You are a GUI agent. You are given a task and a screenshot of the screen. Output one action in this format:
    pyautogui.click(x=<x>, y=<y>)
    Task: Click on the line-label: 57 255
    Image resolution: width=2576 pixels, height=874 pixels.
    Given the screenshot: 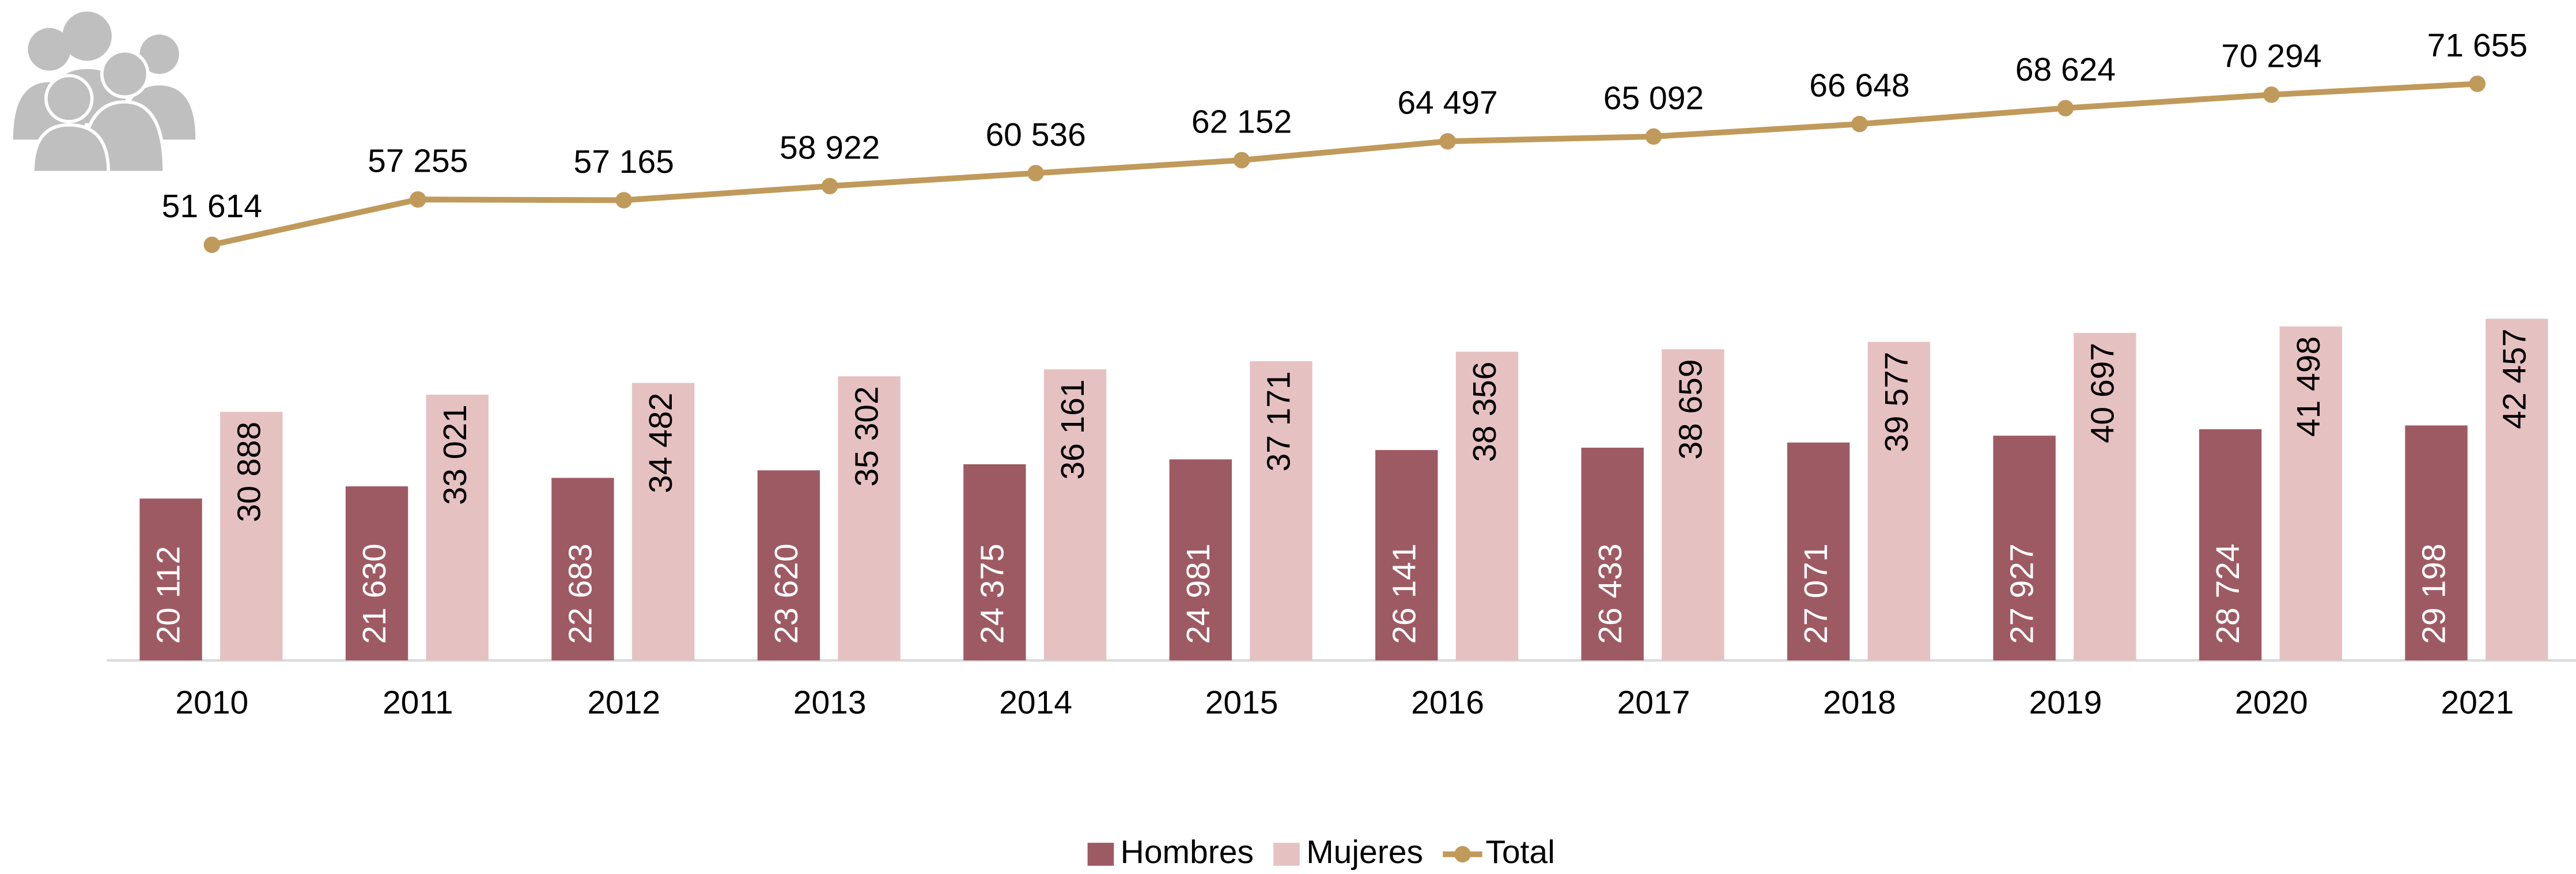 What is the action you would take?
    pyautogui.click(x=418, y=162)
    